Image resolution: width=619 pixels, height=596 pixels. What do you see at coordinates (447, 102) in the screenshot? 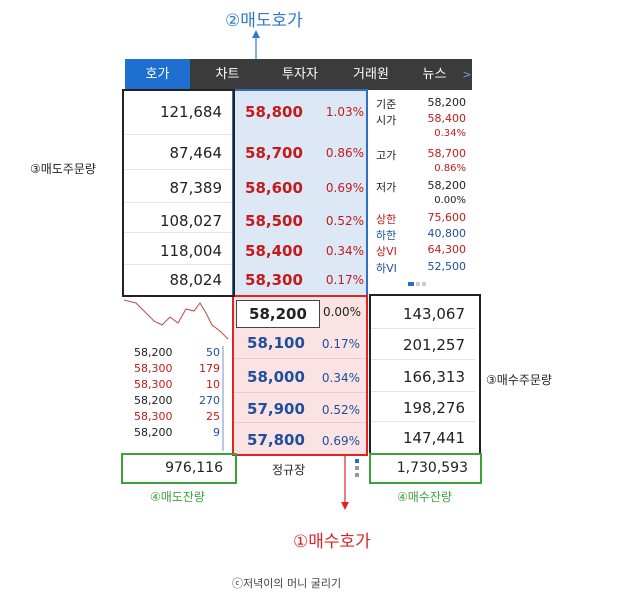
I see `info-value: 58,200` at bounding box center [447, 102].